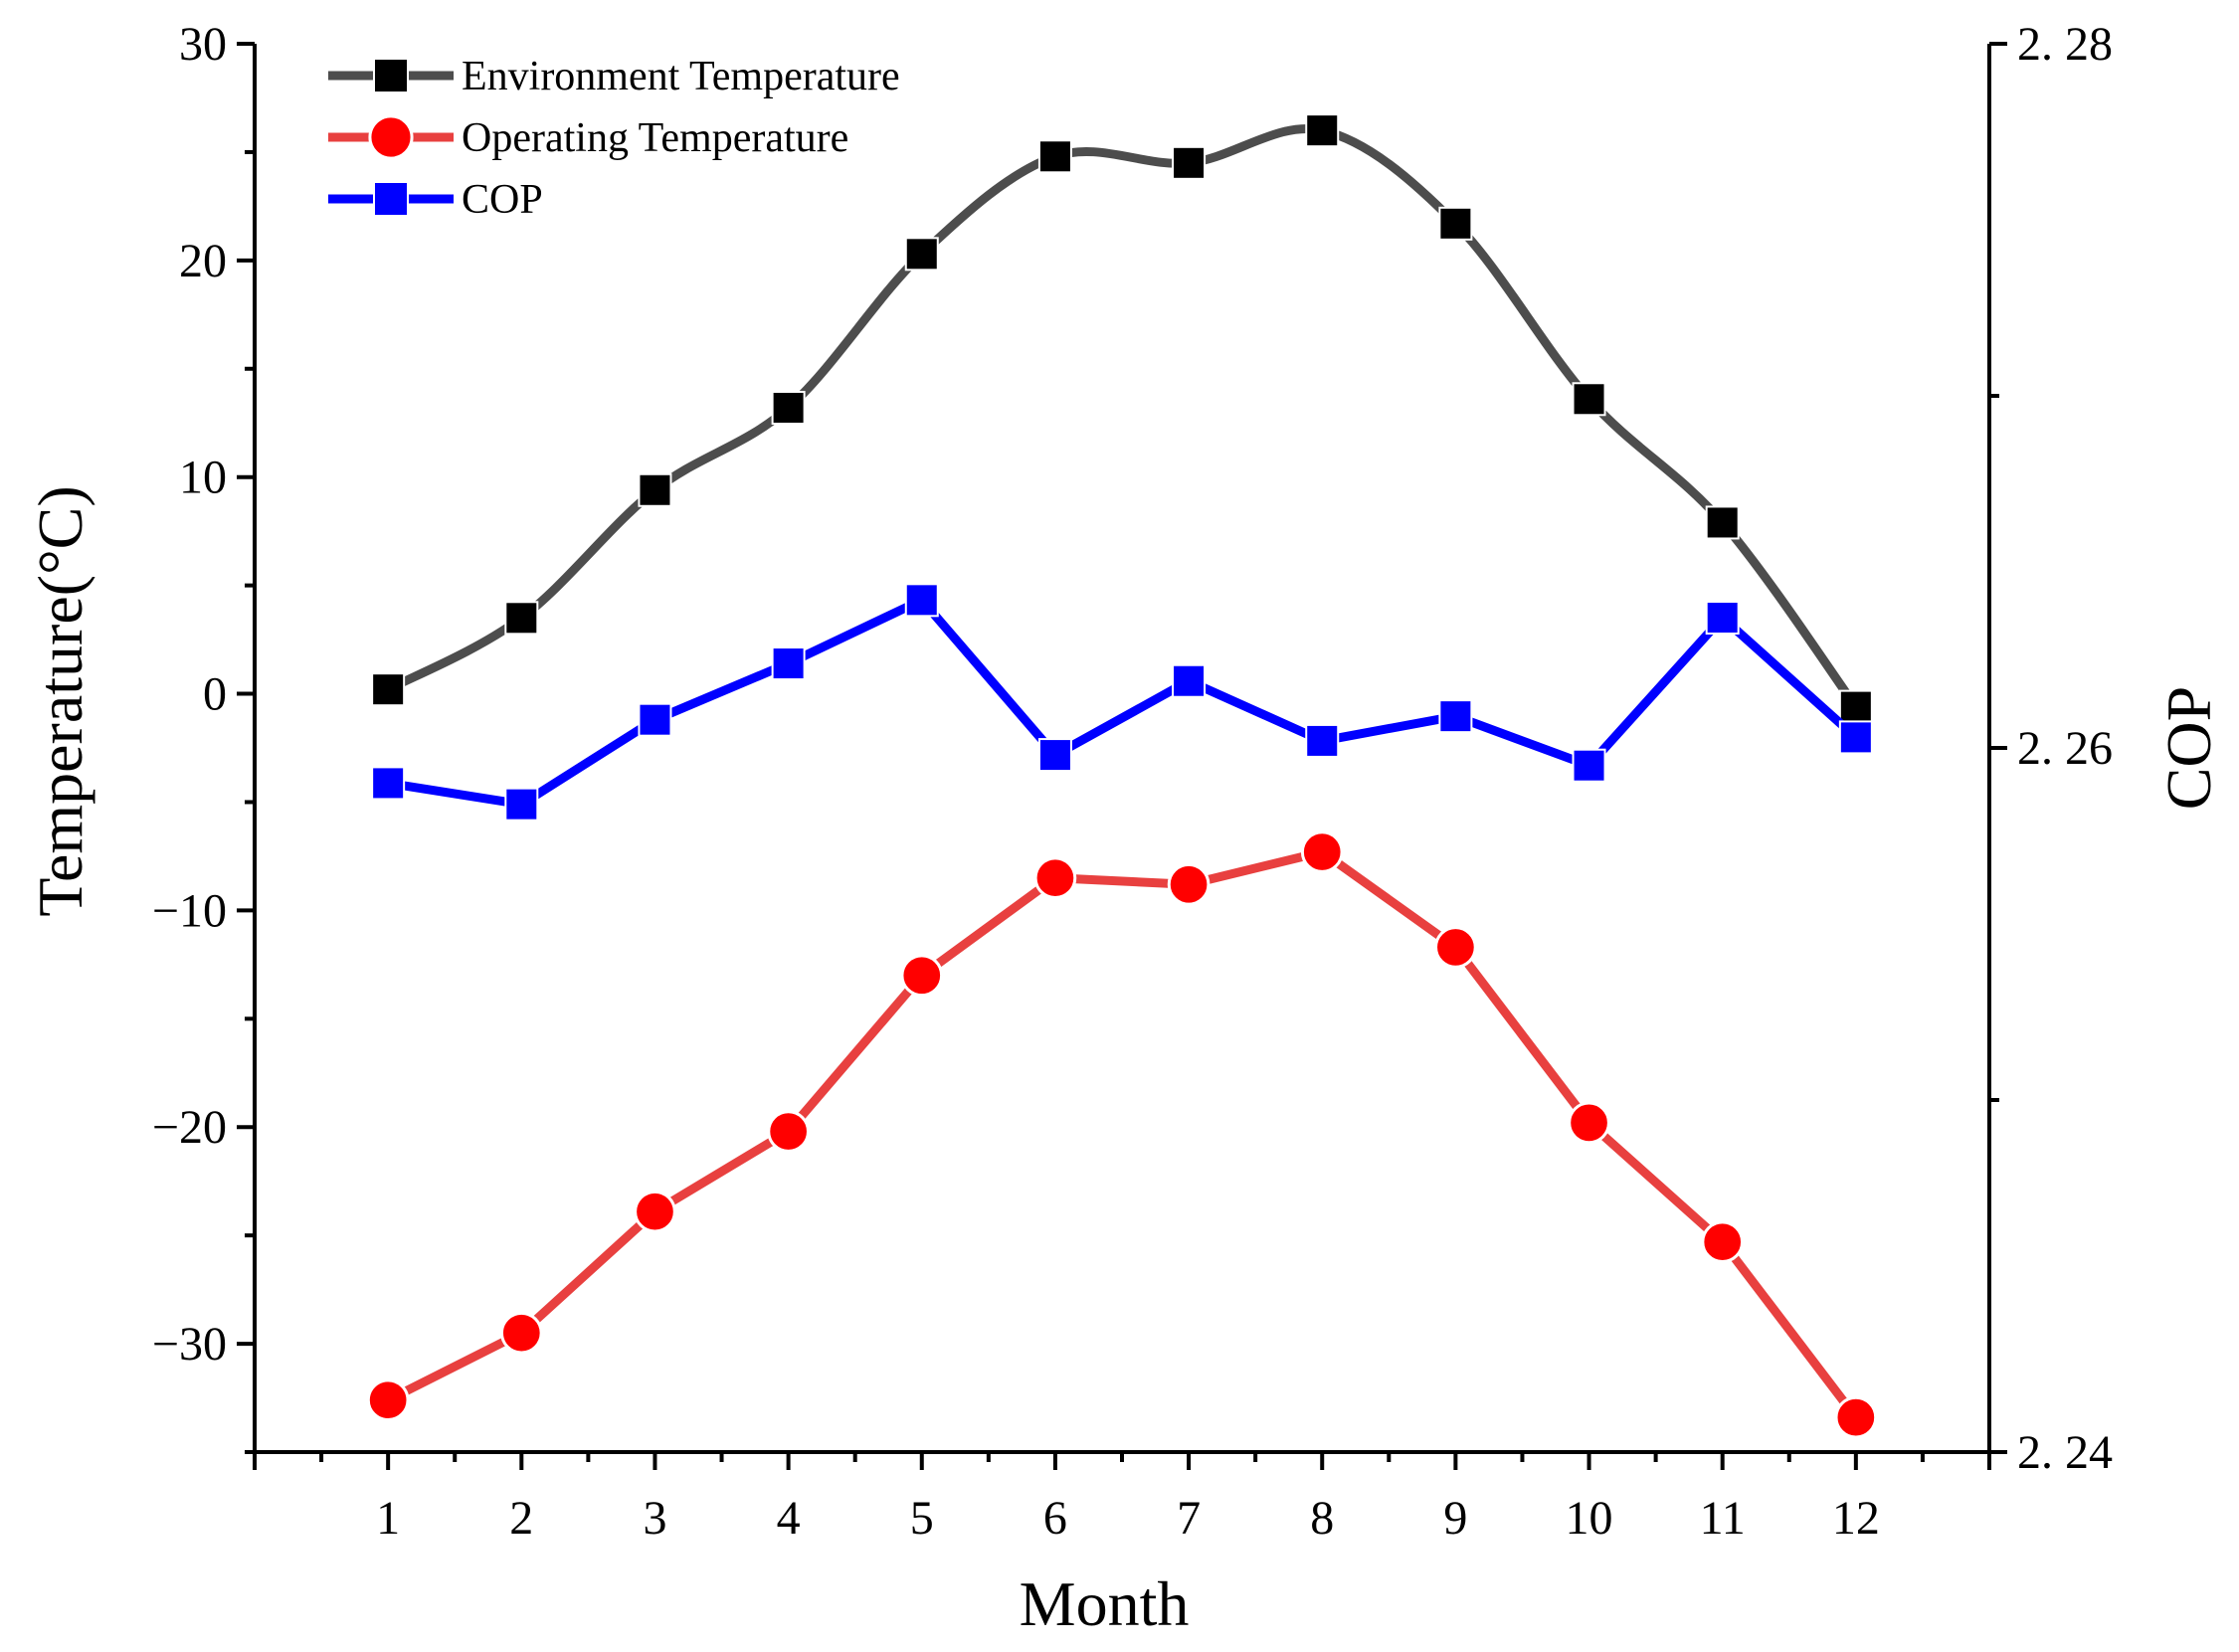 The width and height of the screenshot is (2239, 1652). Describe the element at coordinates (681, 76) in the screenshot. I see `legend-label-environment-temperature: Environment Temperature` at that location.